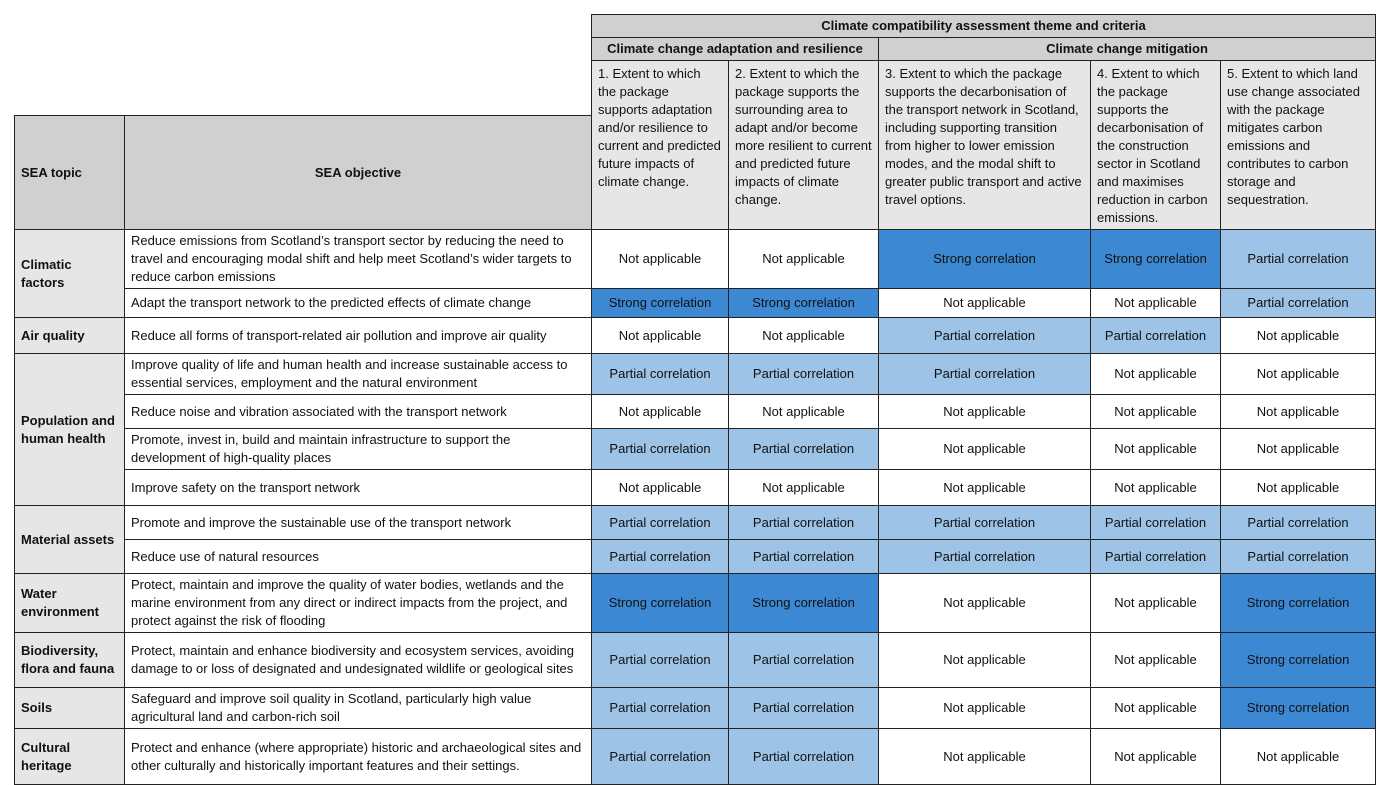 The height and width of the screenshot is (785, 1382). I want to click on sea-topic-cell: Material assets, so click(69, 539).